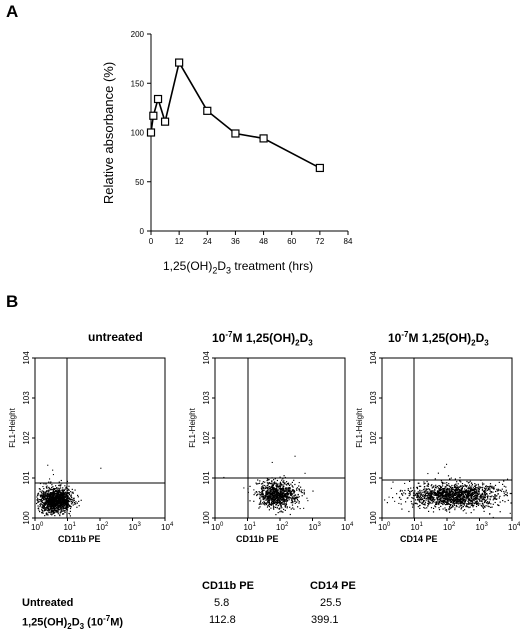  What do you see at coordinates (238, 267) in the screenshot?
I see `x-axis-label: 1,25(OH)2D3 treatment (hrs)` at bounding box center [238, 267].